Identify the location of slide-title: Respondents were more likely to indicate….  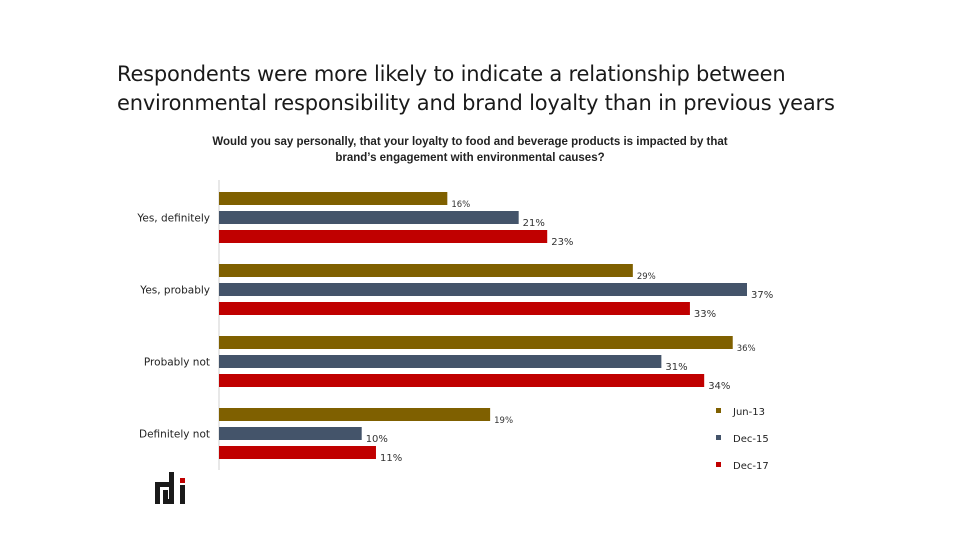
(476, 88).